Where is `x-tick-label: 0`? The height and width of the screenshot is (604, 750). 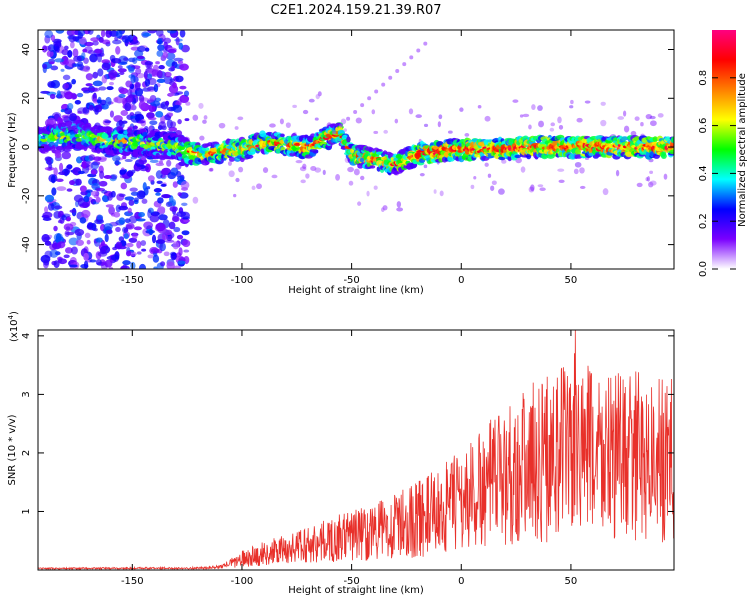
x-tick-label: 0 is located at coordinates (461, 280).